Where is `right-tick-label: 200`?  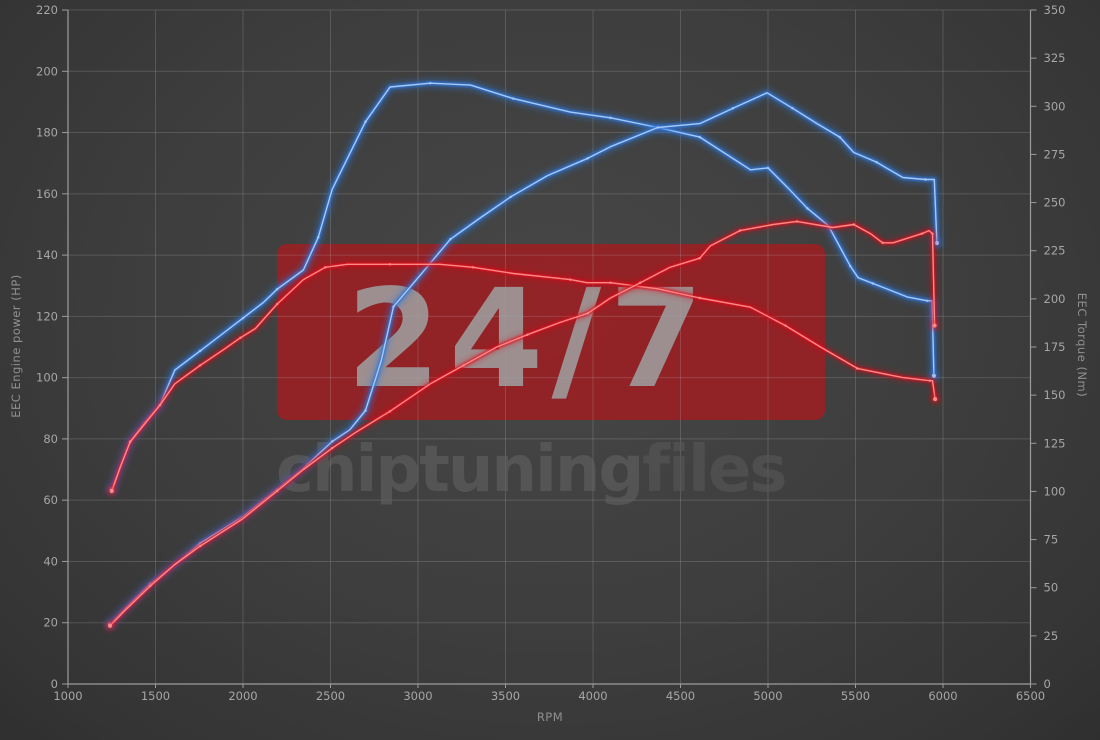 right-tick-label: 200 is located at coordinates (1055, 299).